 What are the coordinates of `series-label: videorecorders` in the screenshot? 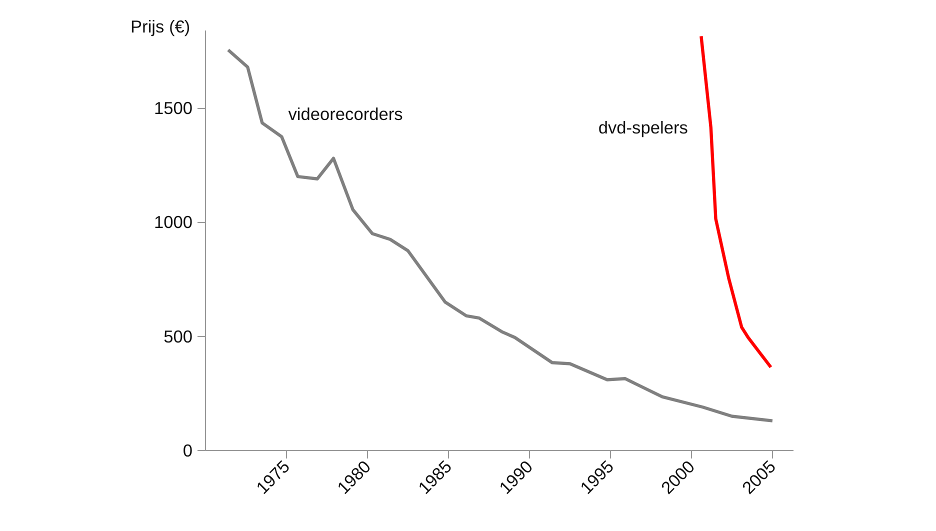 It's located at (346, 114).